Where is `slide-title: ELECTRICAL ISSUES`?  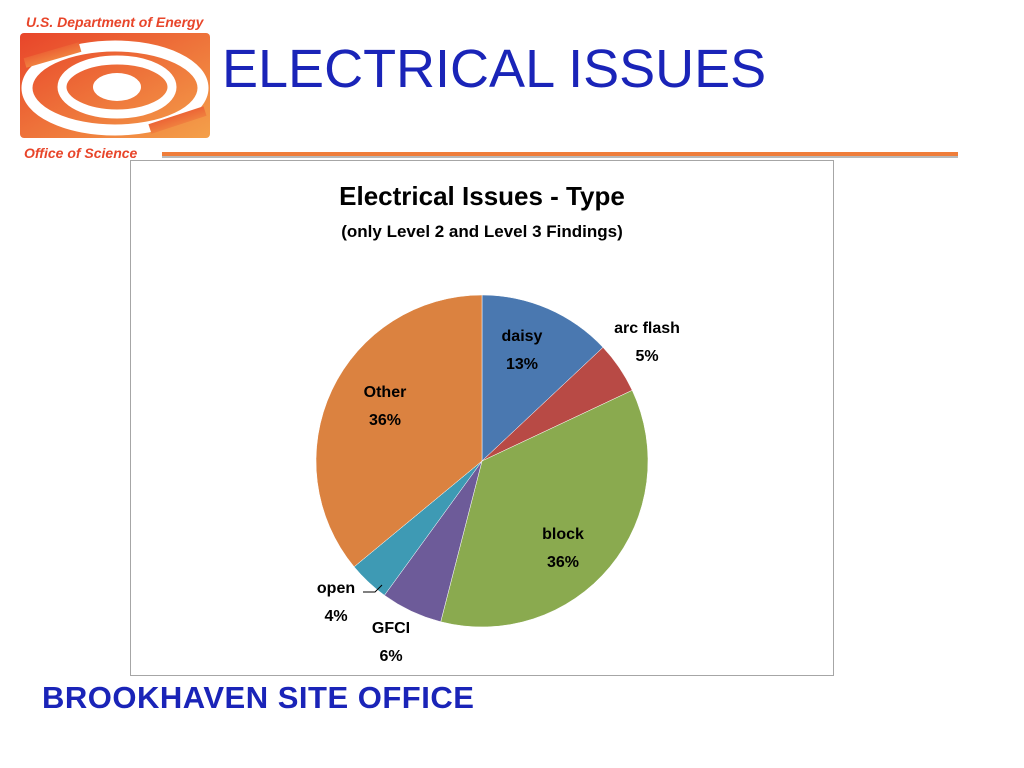
slide-title: ELECTRICAL ISSUES is located at coordinates (494, 69).